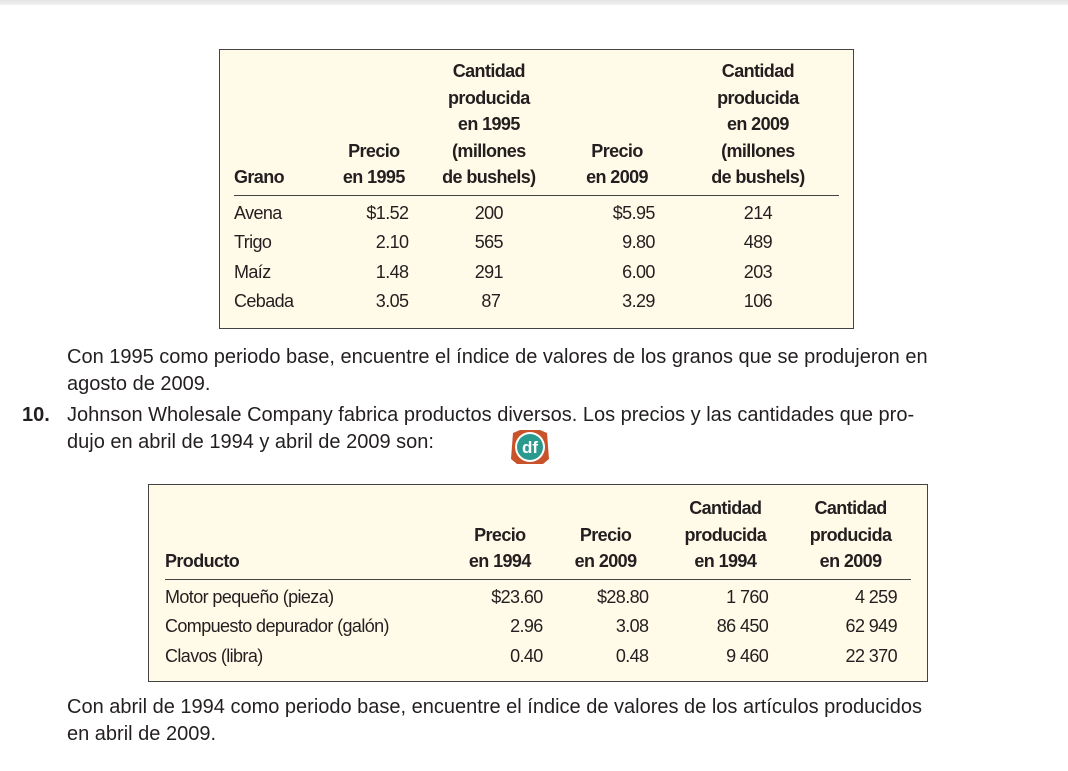  Describe the element at coordinates (758, 212) in the screenshot. I see `cell-cantidad-2009: 214` at that location.